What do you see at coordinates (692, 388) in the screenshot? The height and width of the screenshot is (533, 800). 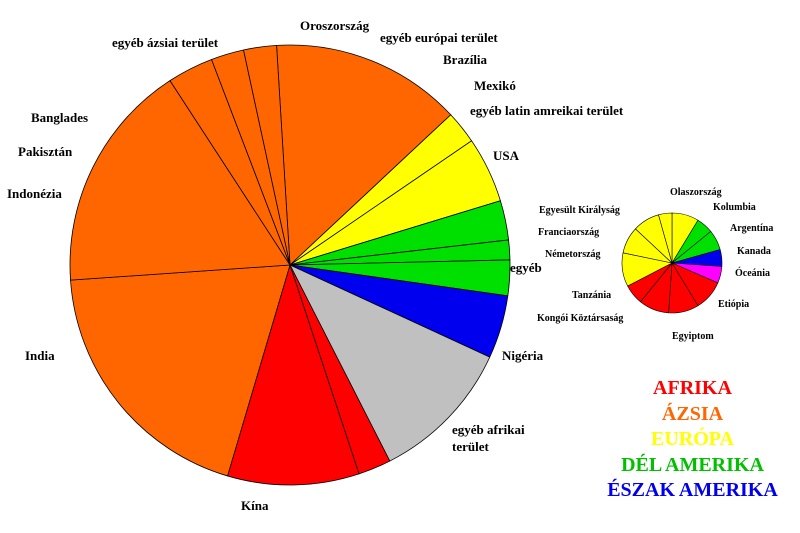 I see `legend-item-afrika: AFRIKA` at bounding box center [692, 388].